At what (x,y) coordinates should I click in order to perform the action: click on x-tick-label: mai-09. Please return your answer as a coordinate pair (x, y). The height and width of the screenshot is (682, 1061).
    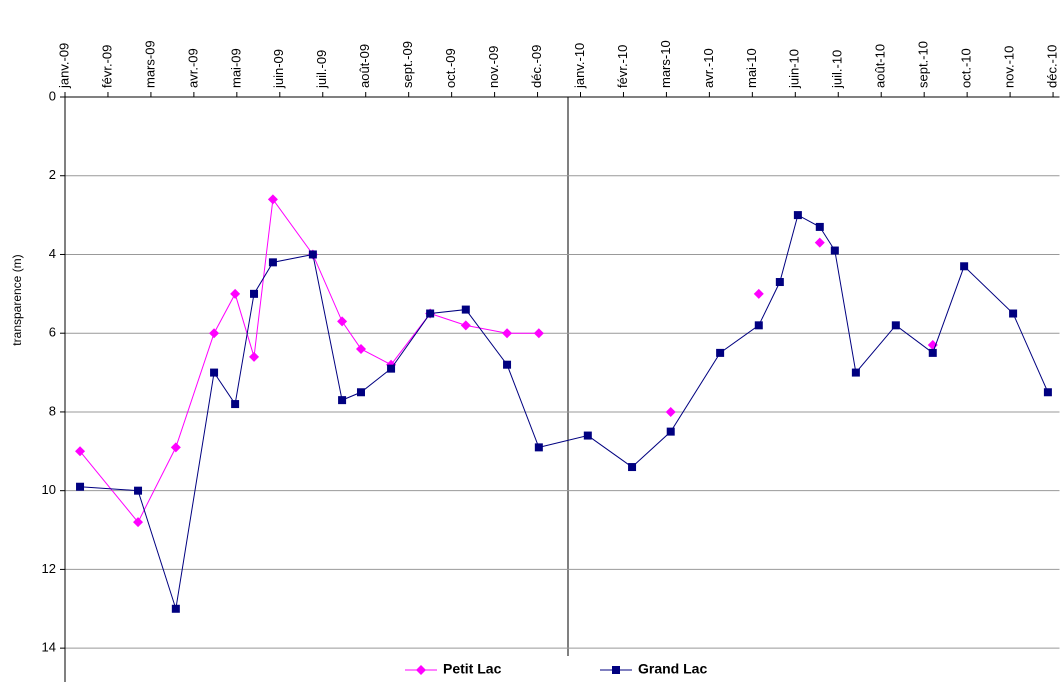
    Looking at the image, I should click on (235, 68).